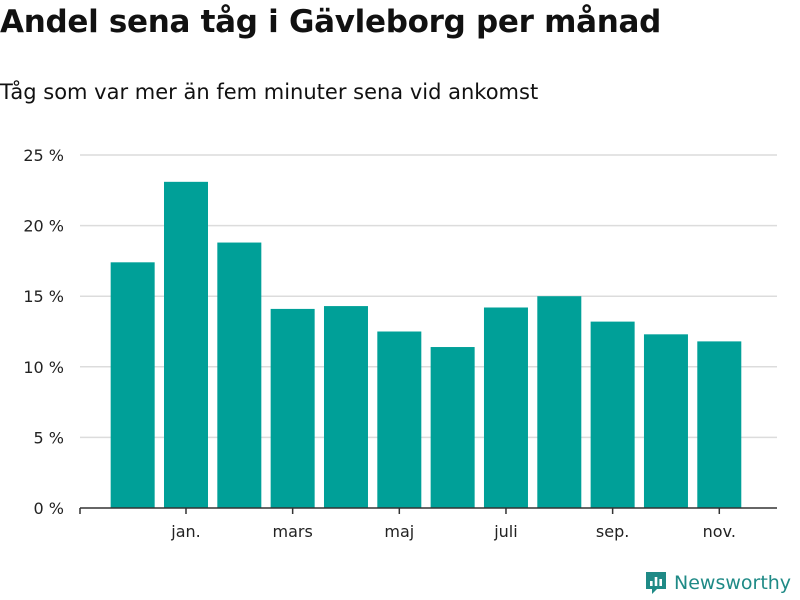 This screenshot has width=800, height=600. What do you see at coordinates (656, 583) in the screenshot?
I see `newsworthy-icon` at bounding box center [656, 583].